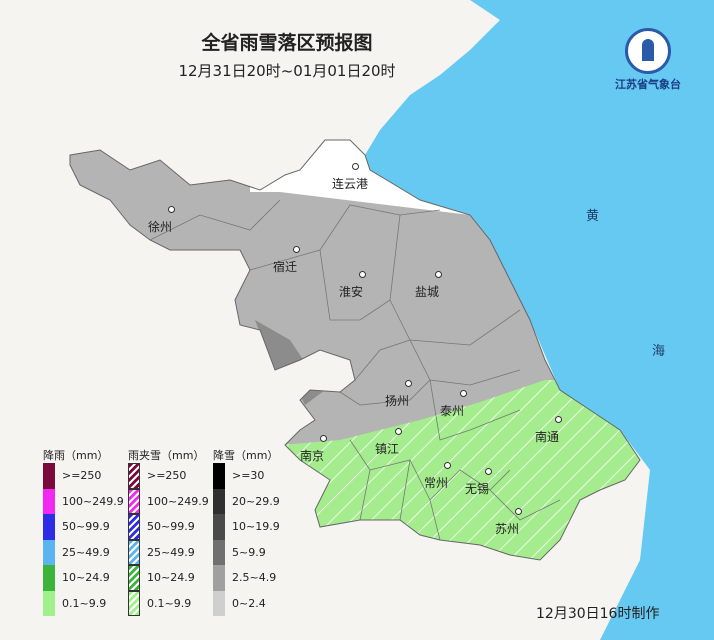 Image resolution: width=714 pixels, height=640 pixels. I want to click on legend-label: 10~19.9, so click(256, 527).